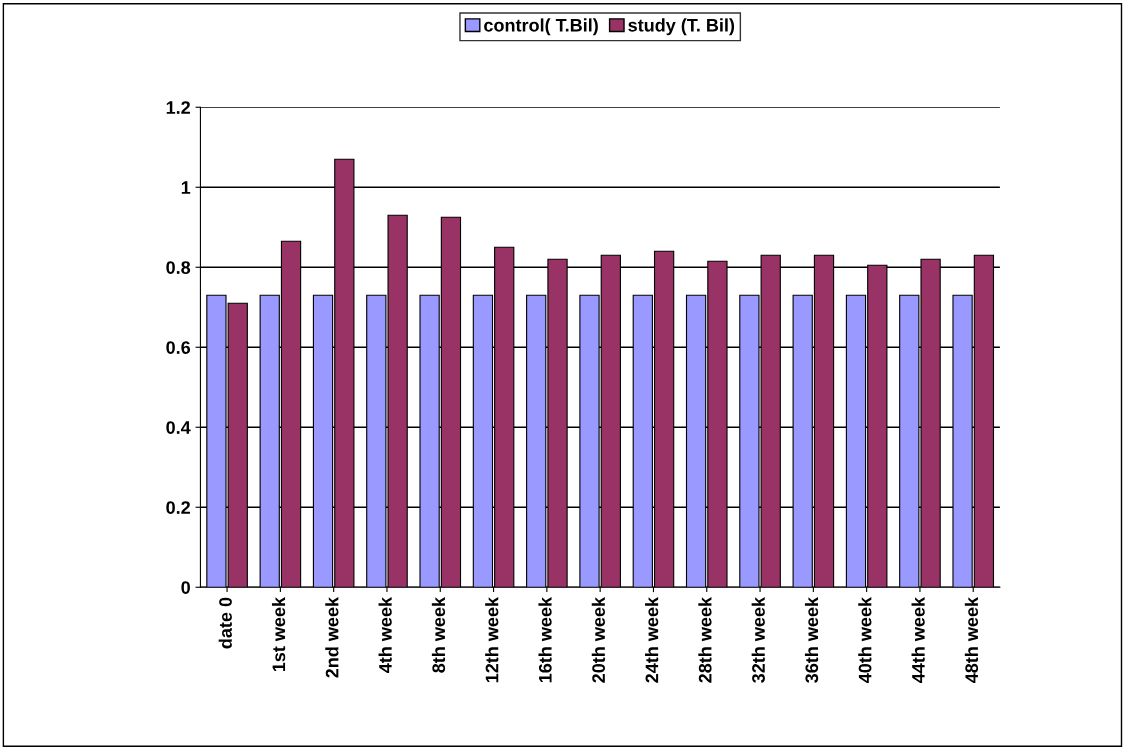  Describe the element at coordinates (971, 639) in the screenshot. I see `x-tick-label: 48th week` at that location.